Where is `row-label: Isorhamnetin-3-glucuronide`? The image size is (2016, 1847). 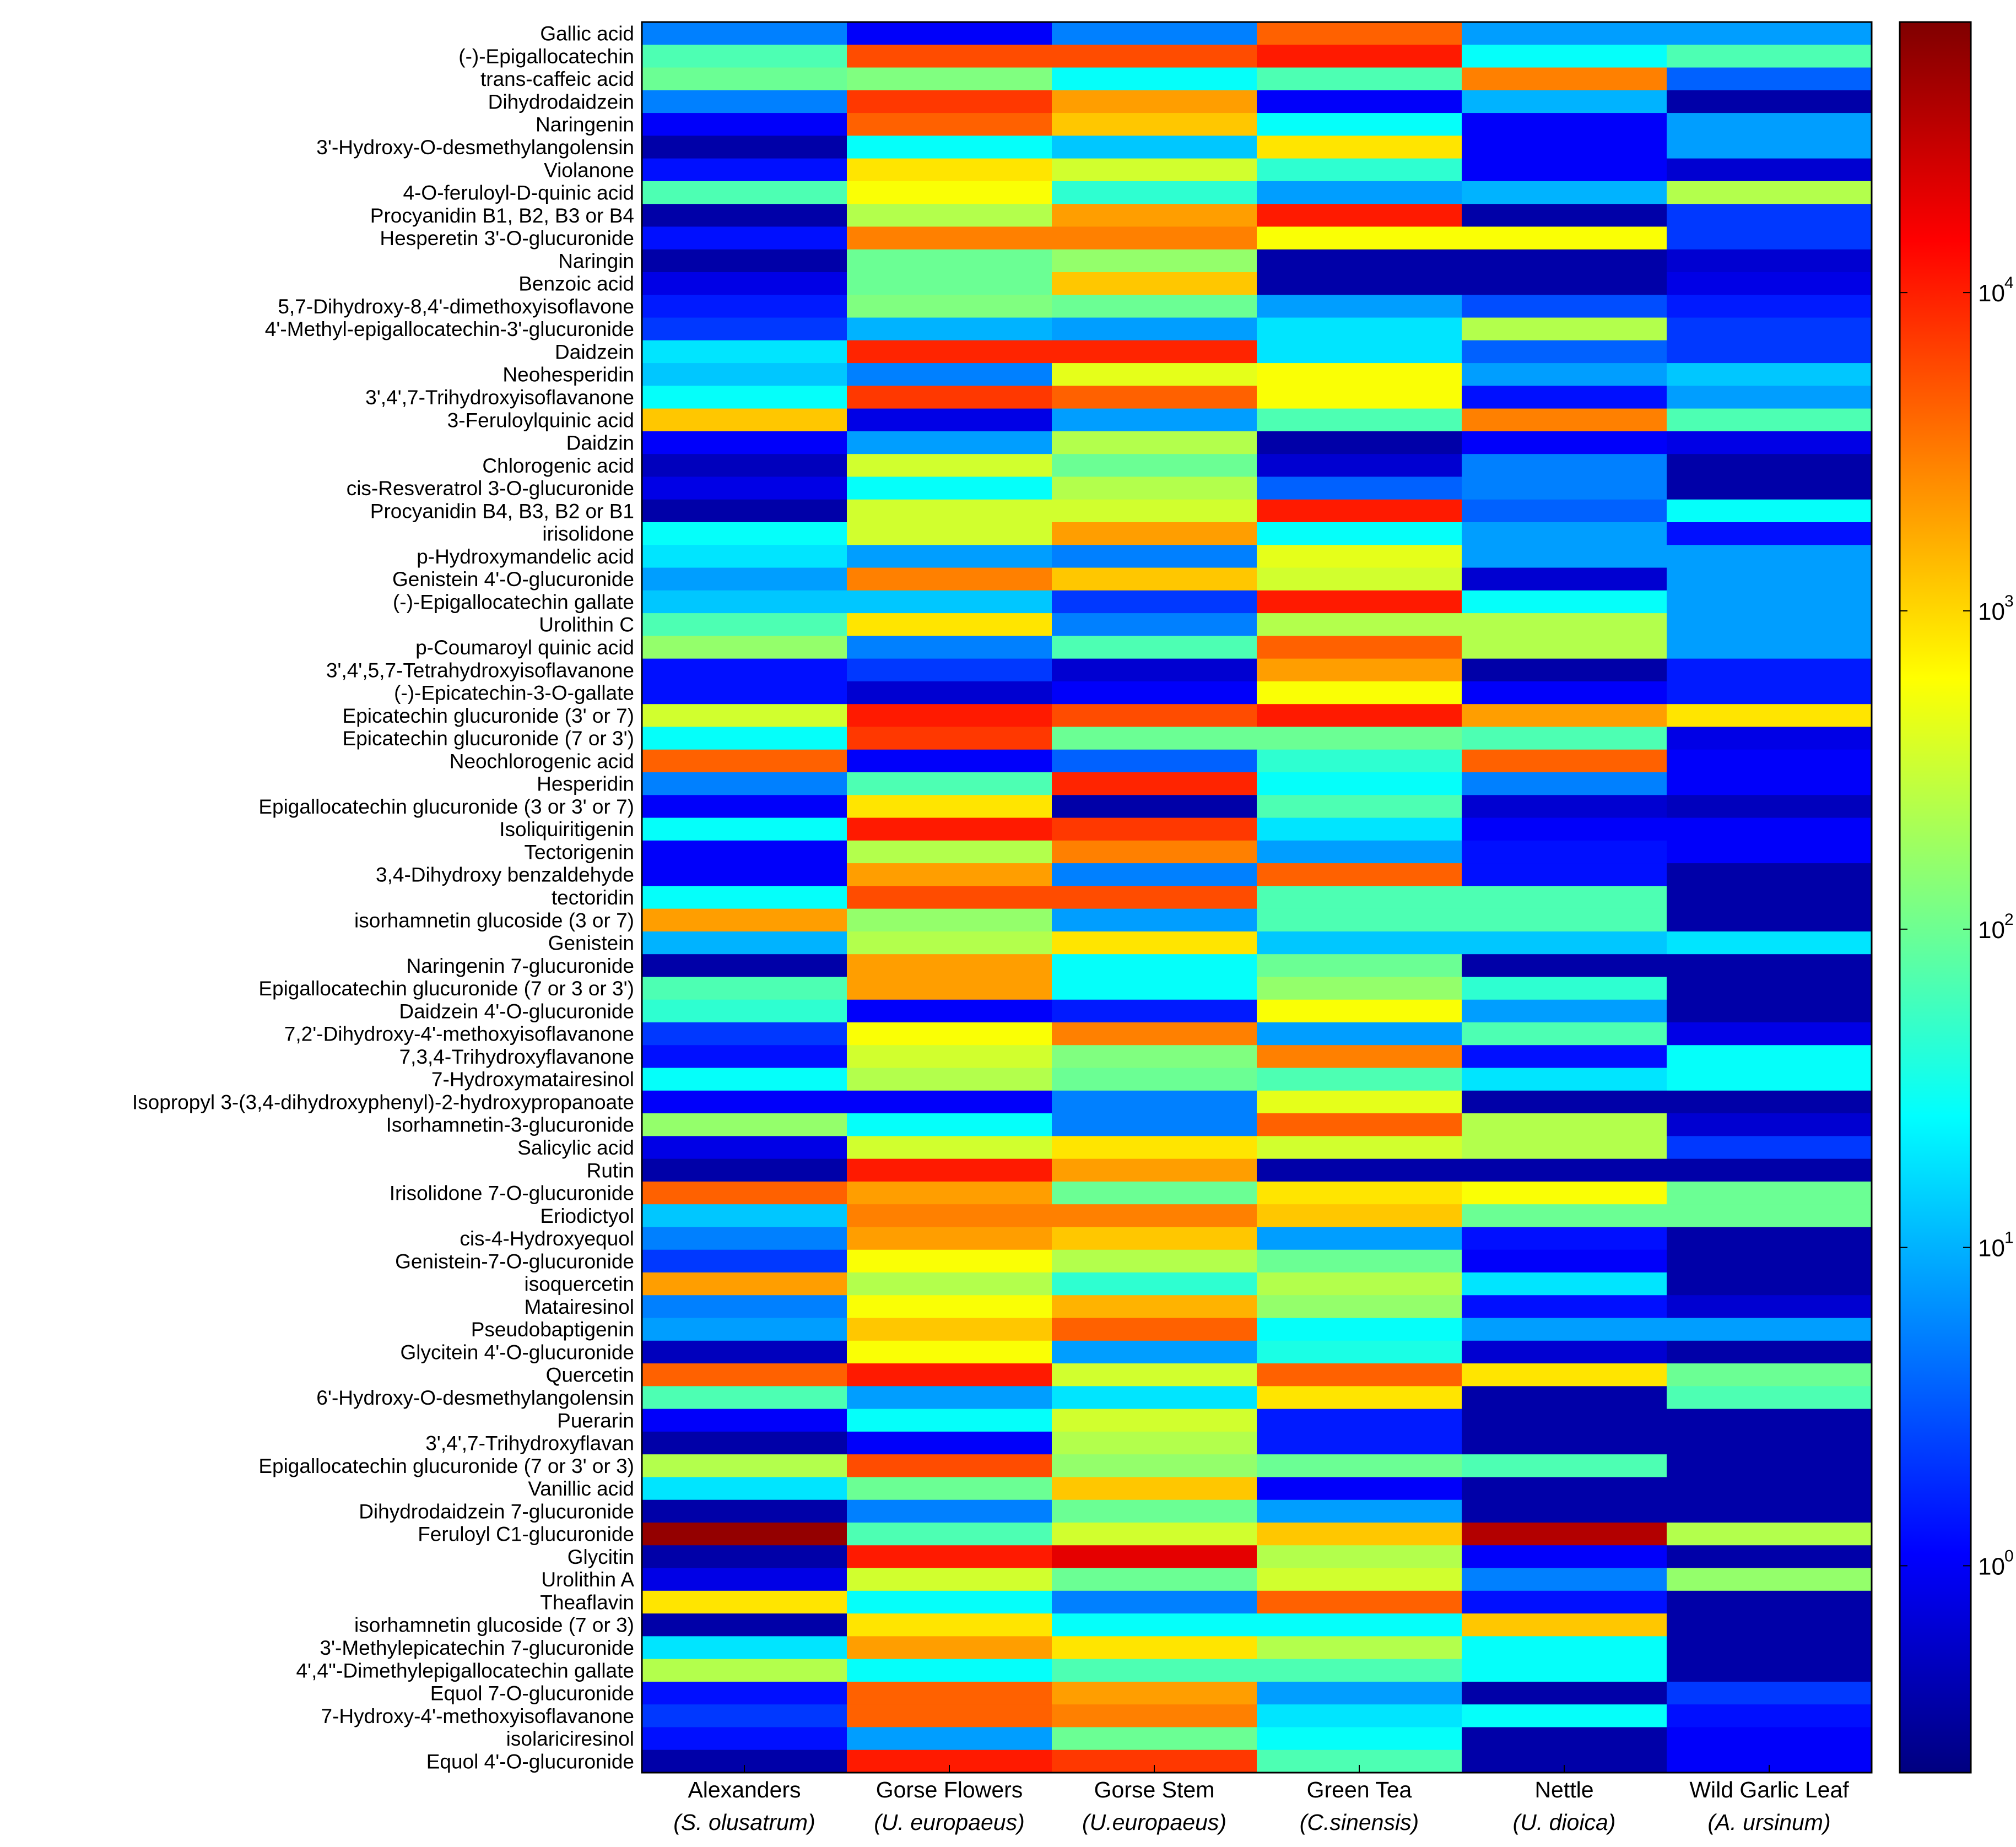
row-label: Isorhamnetin-3-glucuronide is located at coordinates (510, 1125).